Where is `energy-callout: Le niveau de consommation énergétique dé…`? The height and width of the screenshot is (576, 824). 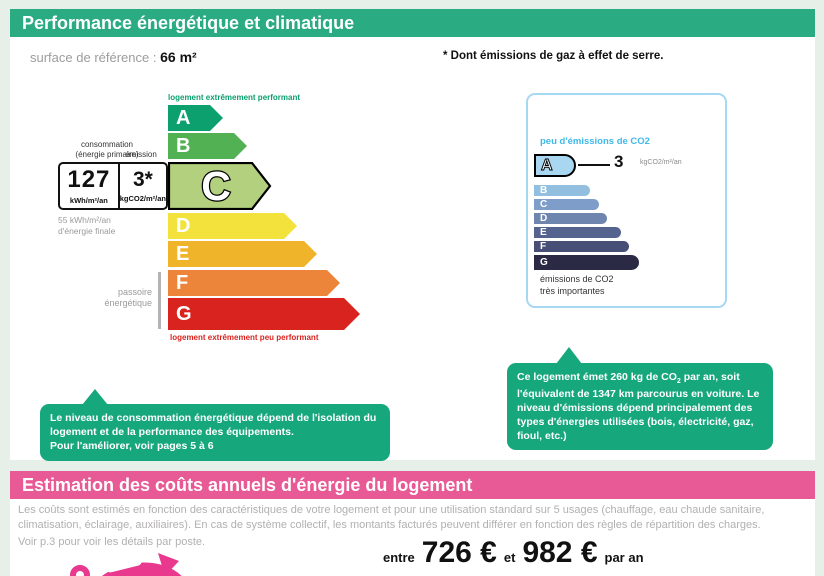 energy-callout: Le niveau de consommation énergétique dé… is located at coordinates (215, 432).